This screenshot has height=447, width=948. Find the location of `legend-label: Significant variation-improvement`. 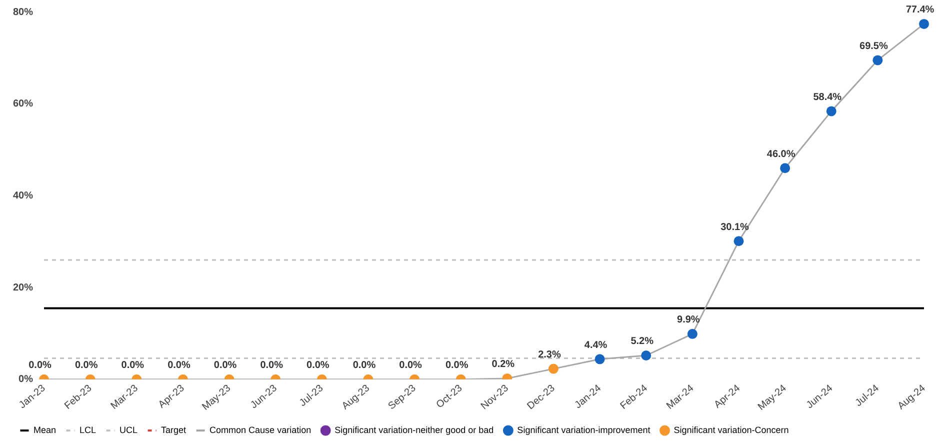

legend-label: Significant variation-improvement is located at coordinates (584, 429).